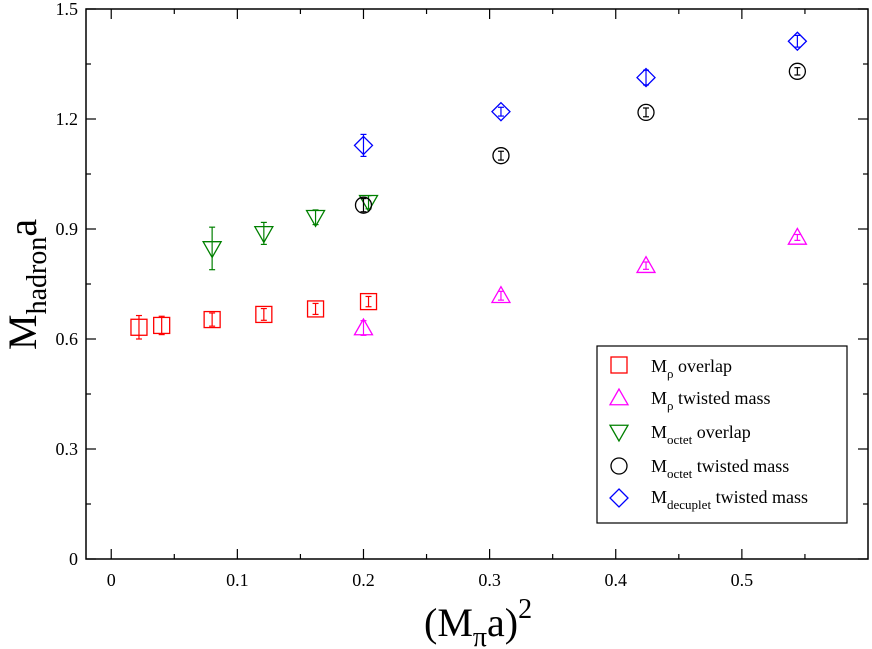 The width and height of the screenshot is (872, 649). What do you see at coordinates (525, 609) in the screenshot?
I see `x-title-sup: 2` at bounding box center [525, 609].